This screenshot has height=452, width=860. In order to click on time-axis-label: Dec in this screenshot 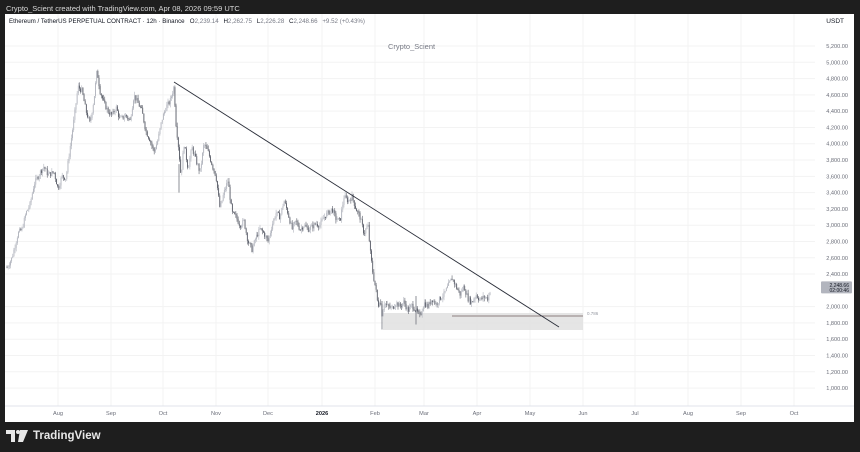, I will do `click(268, 414)`.